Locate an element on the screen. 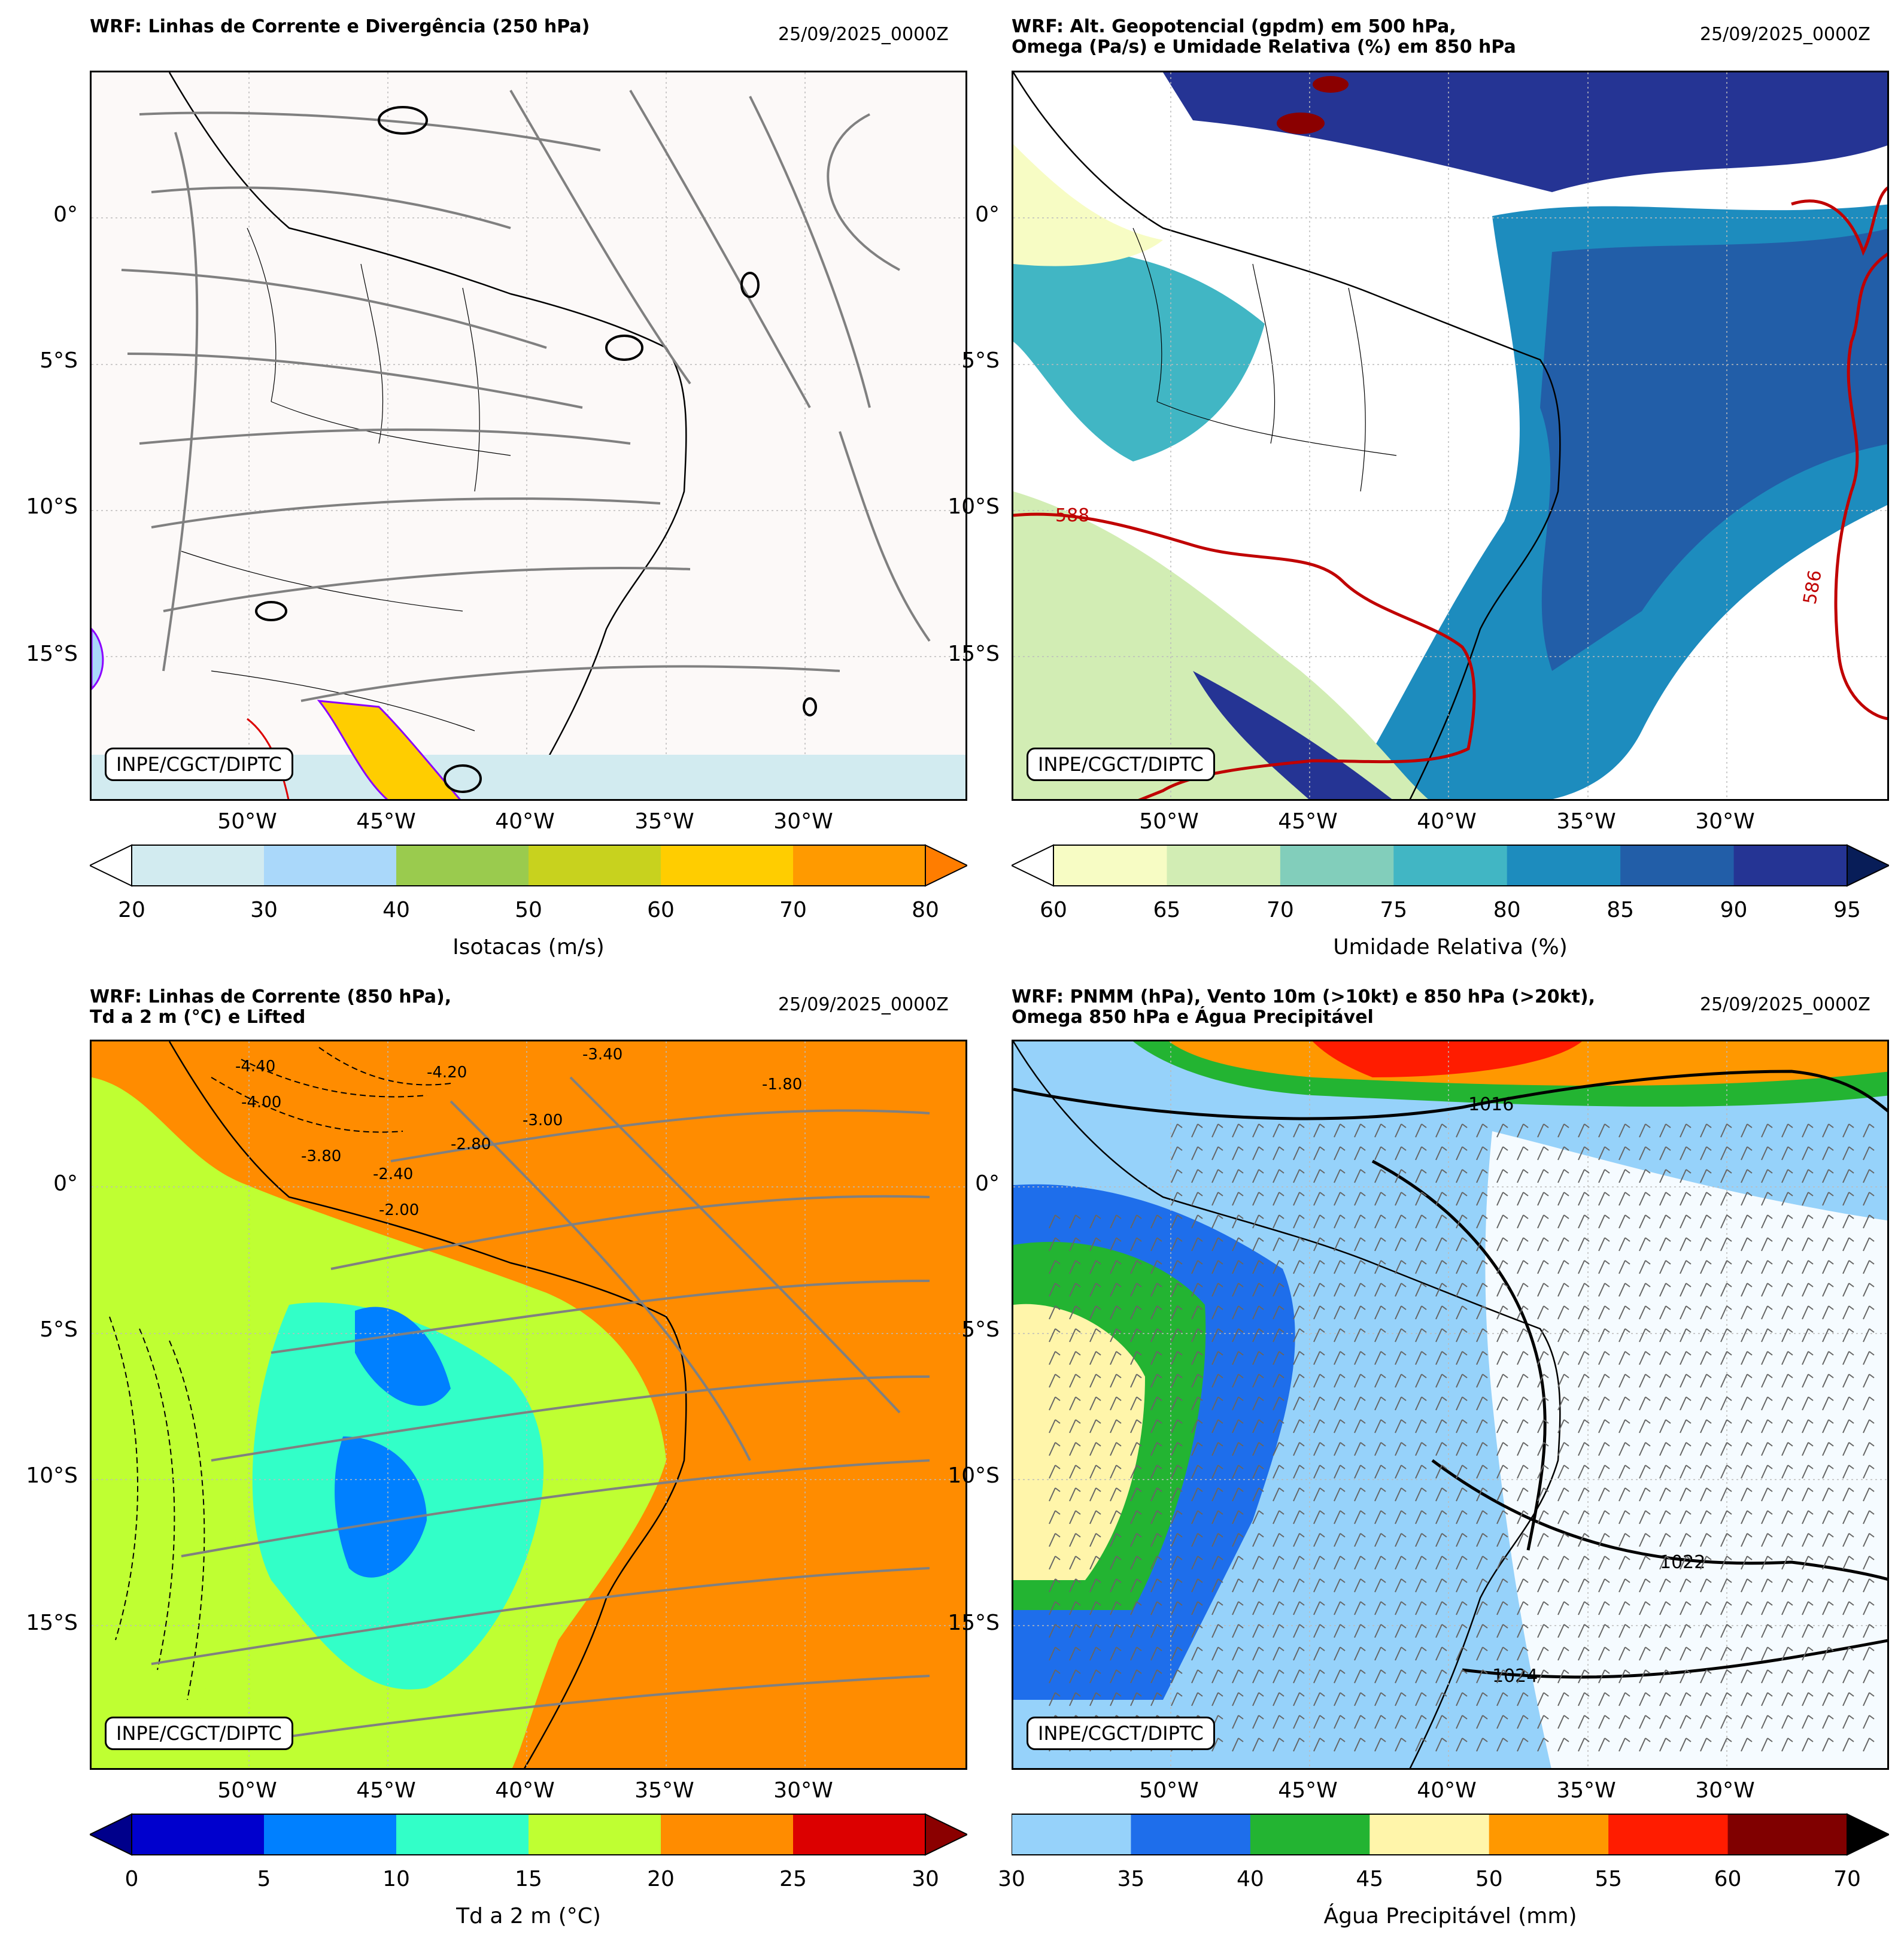 The height and width of the screenshot is (1953, 1904). panel-date: 25/09/2025_0000Z is located at coordinates (1785, 34).